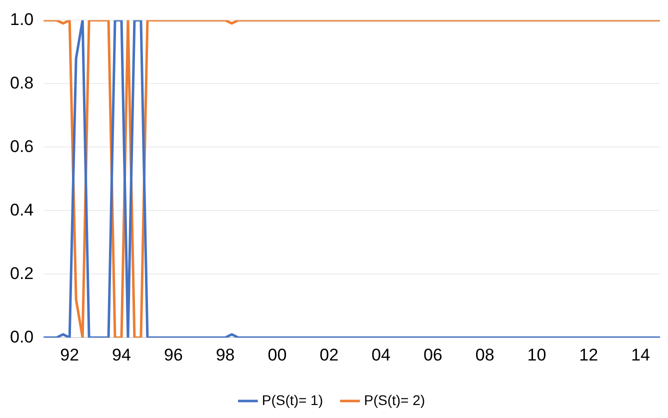 The height and width of the screenshot is (418, 668). I want to click on y-tick-label: 0.8, so click(22, 82).